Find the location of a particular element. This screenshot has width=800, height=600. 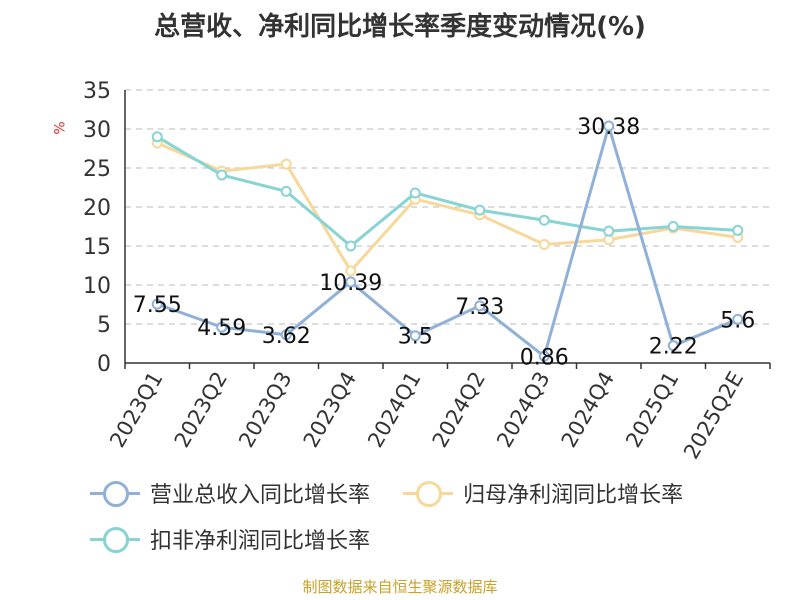

legend-label: 营业总收入同比增长率 is located at coordinates (260, 495).